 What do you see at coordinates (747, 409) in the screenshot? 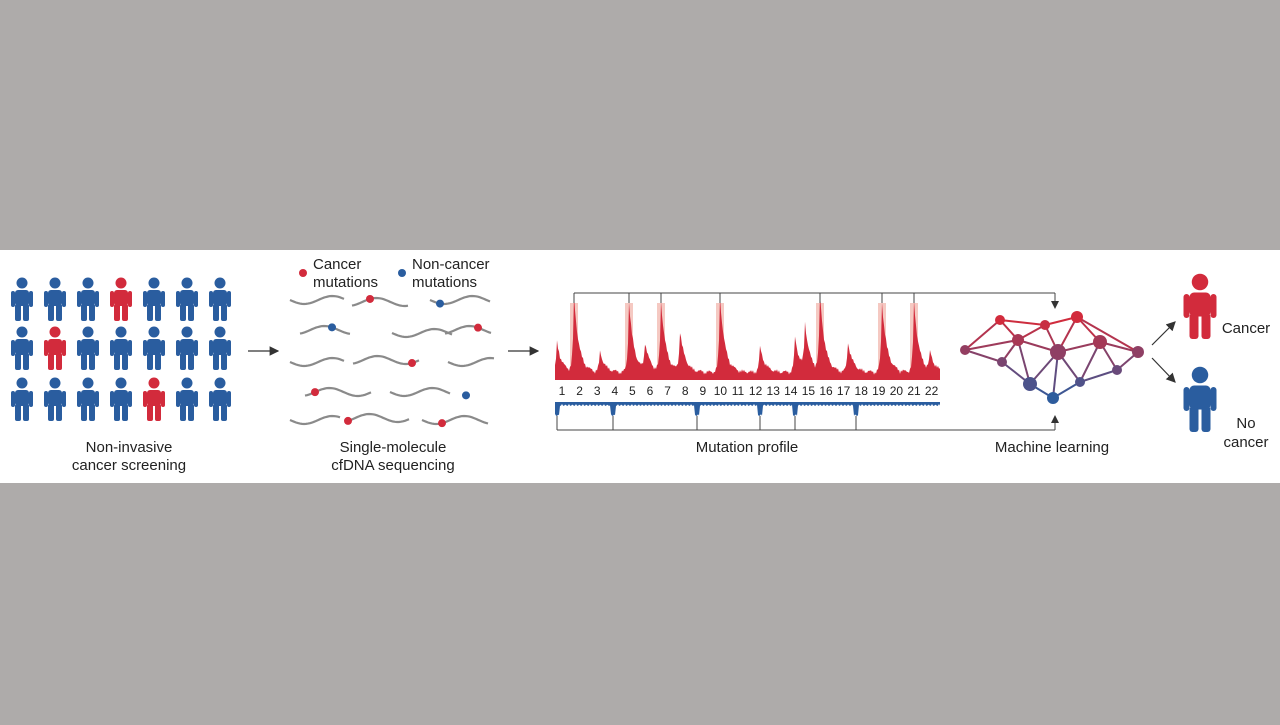
I see `blue-profile` at bounding box center [747, 409].